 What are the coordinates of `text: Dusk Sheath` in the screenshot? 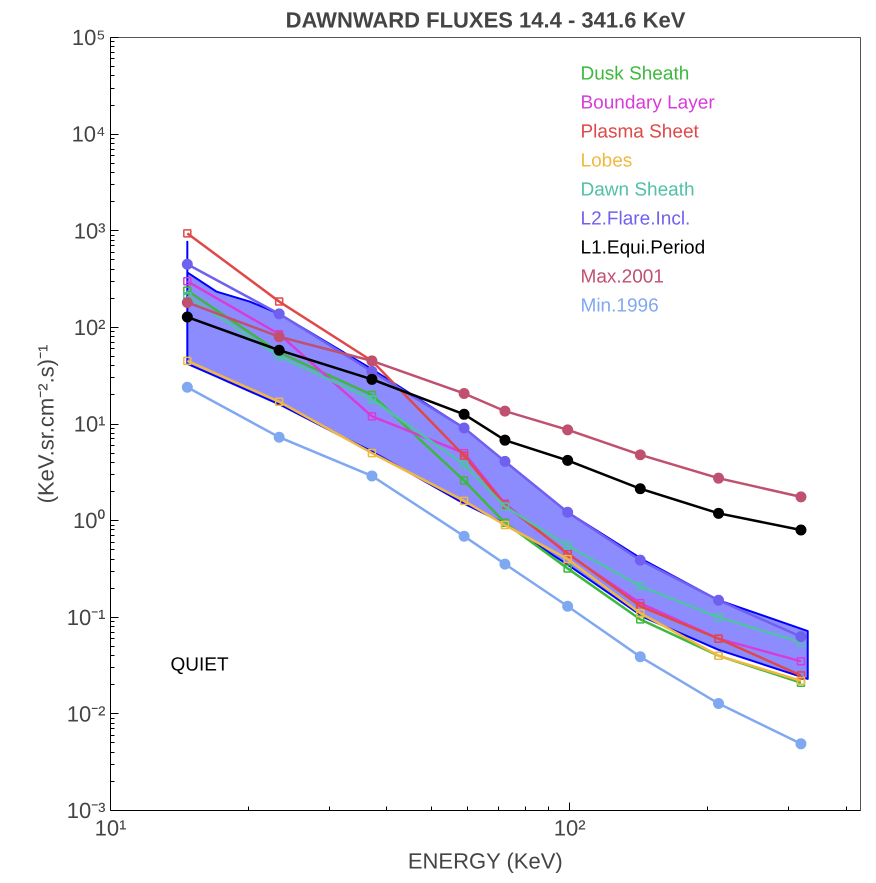 It's located at (635, 74).